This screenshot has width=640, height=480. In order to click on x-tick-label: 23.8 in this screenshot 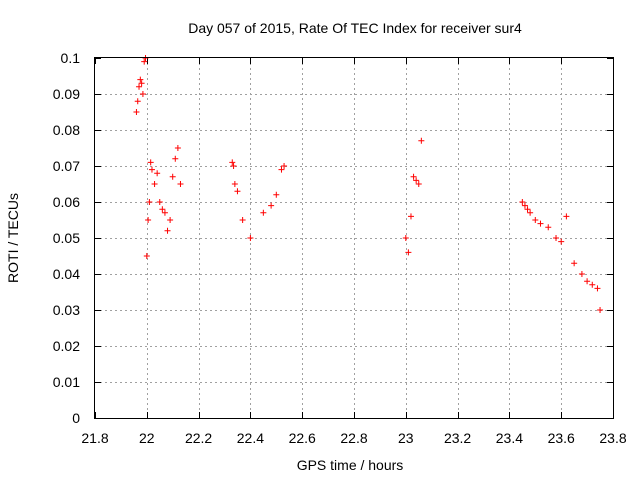, I will do `click(612, 438)`.